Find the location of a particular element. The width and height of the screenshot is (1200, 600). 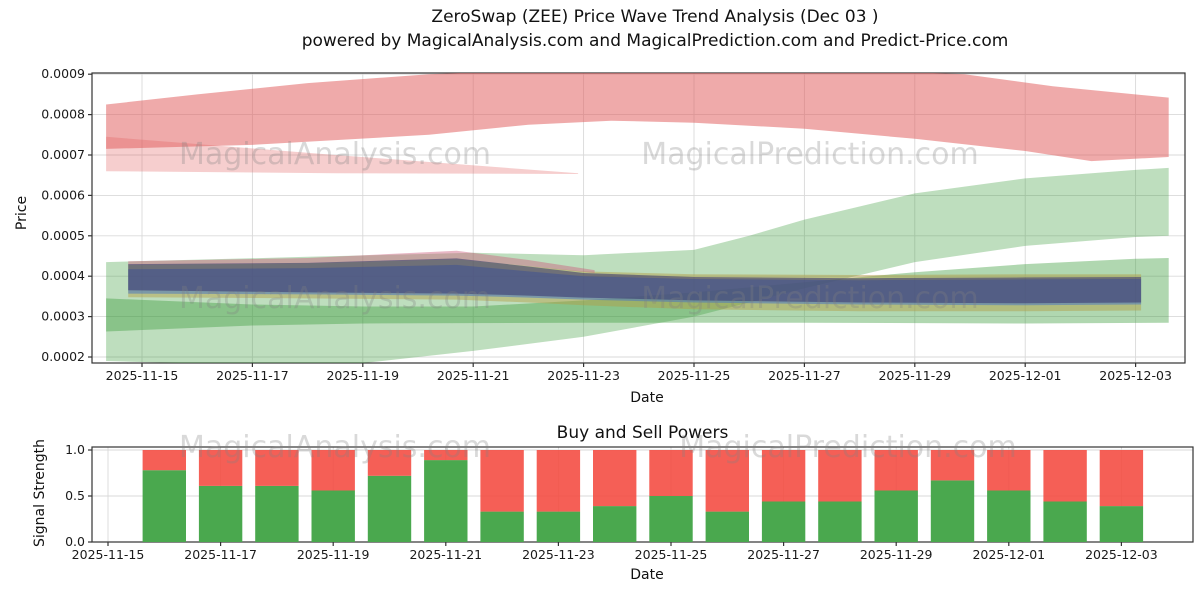

y-tick-label: 0.5 is located at coordinates (75, 495).